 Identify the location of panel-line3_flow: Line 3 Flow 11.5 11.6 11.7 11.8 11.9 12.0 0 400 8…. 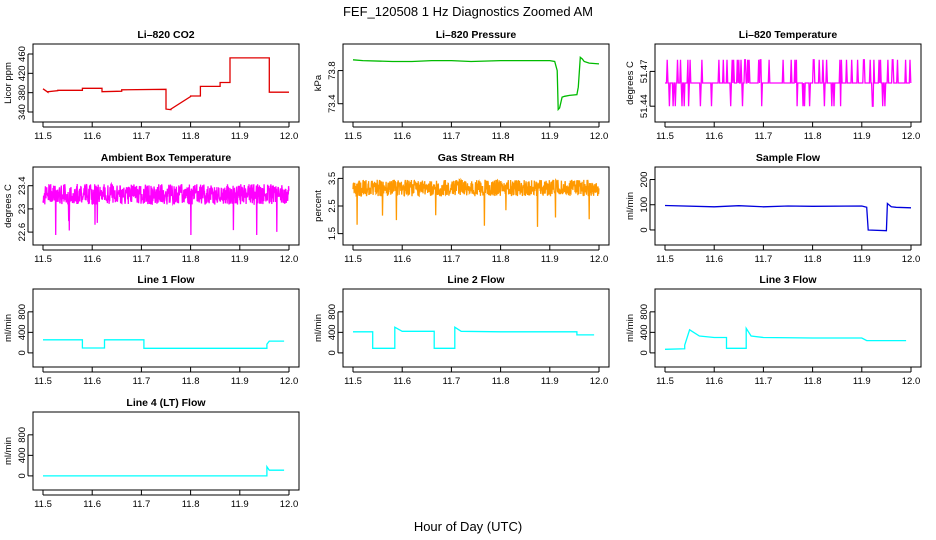
(773, 330).